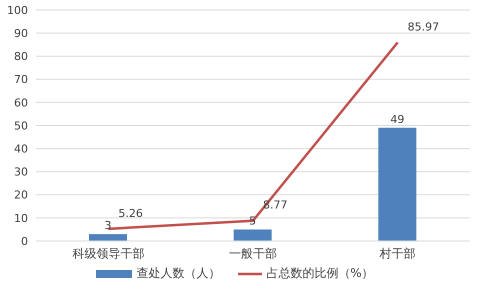 The height and width of the screenshot is (290, 482). Describe the element at coordinates (21, 125) in the screenshot. I see `y-tick-label: 50` at that location.